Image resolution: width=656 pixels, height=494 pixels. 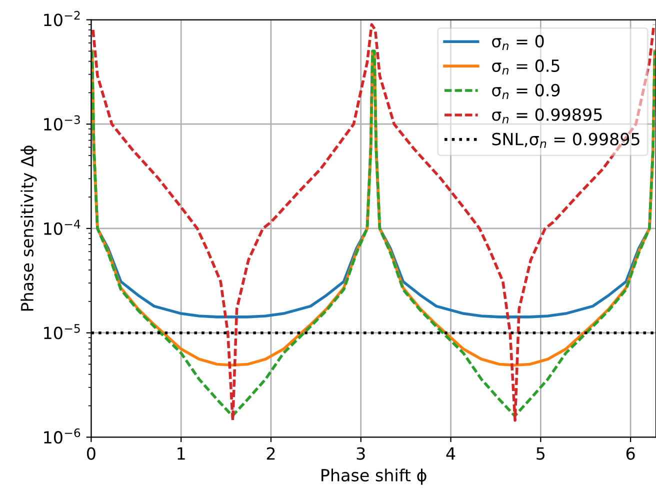 I want to click on x-tick-label: 3, so click(x=360, y=453).